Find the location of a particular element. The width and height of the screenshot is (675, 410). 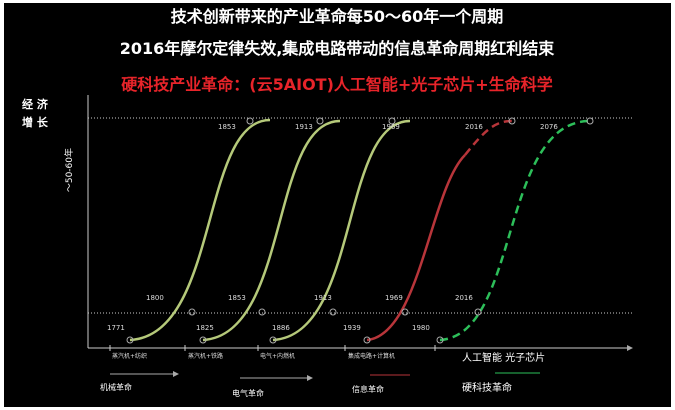

tech-label: 电气+内燃机 is located at coordinates (277, 356).